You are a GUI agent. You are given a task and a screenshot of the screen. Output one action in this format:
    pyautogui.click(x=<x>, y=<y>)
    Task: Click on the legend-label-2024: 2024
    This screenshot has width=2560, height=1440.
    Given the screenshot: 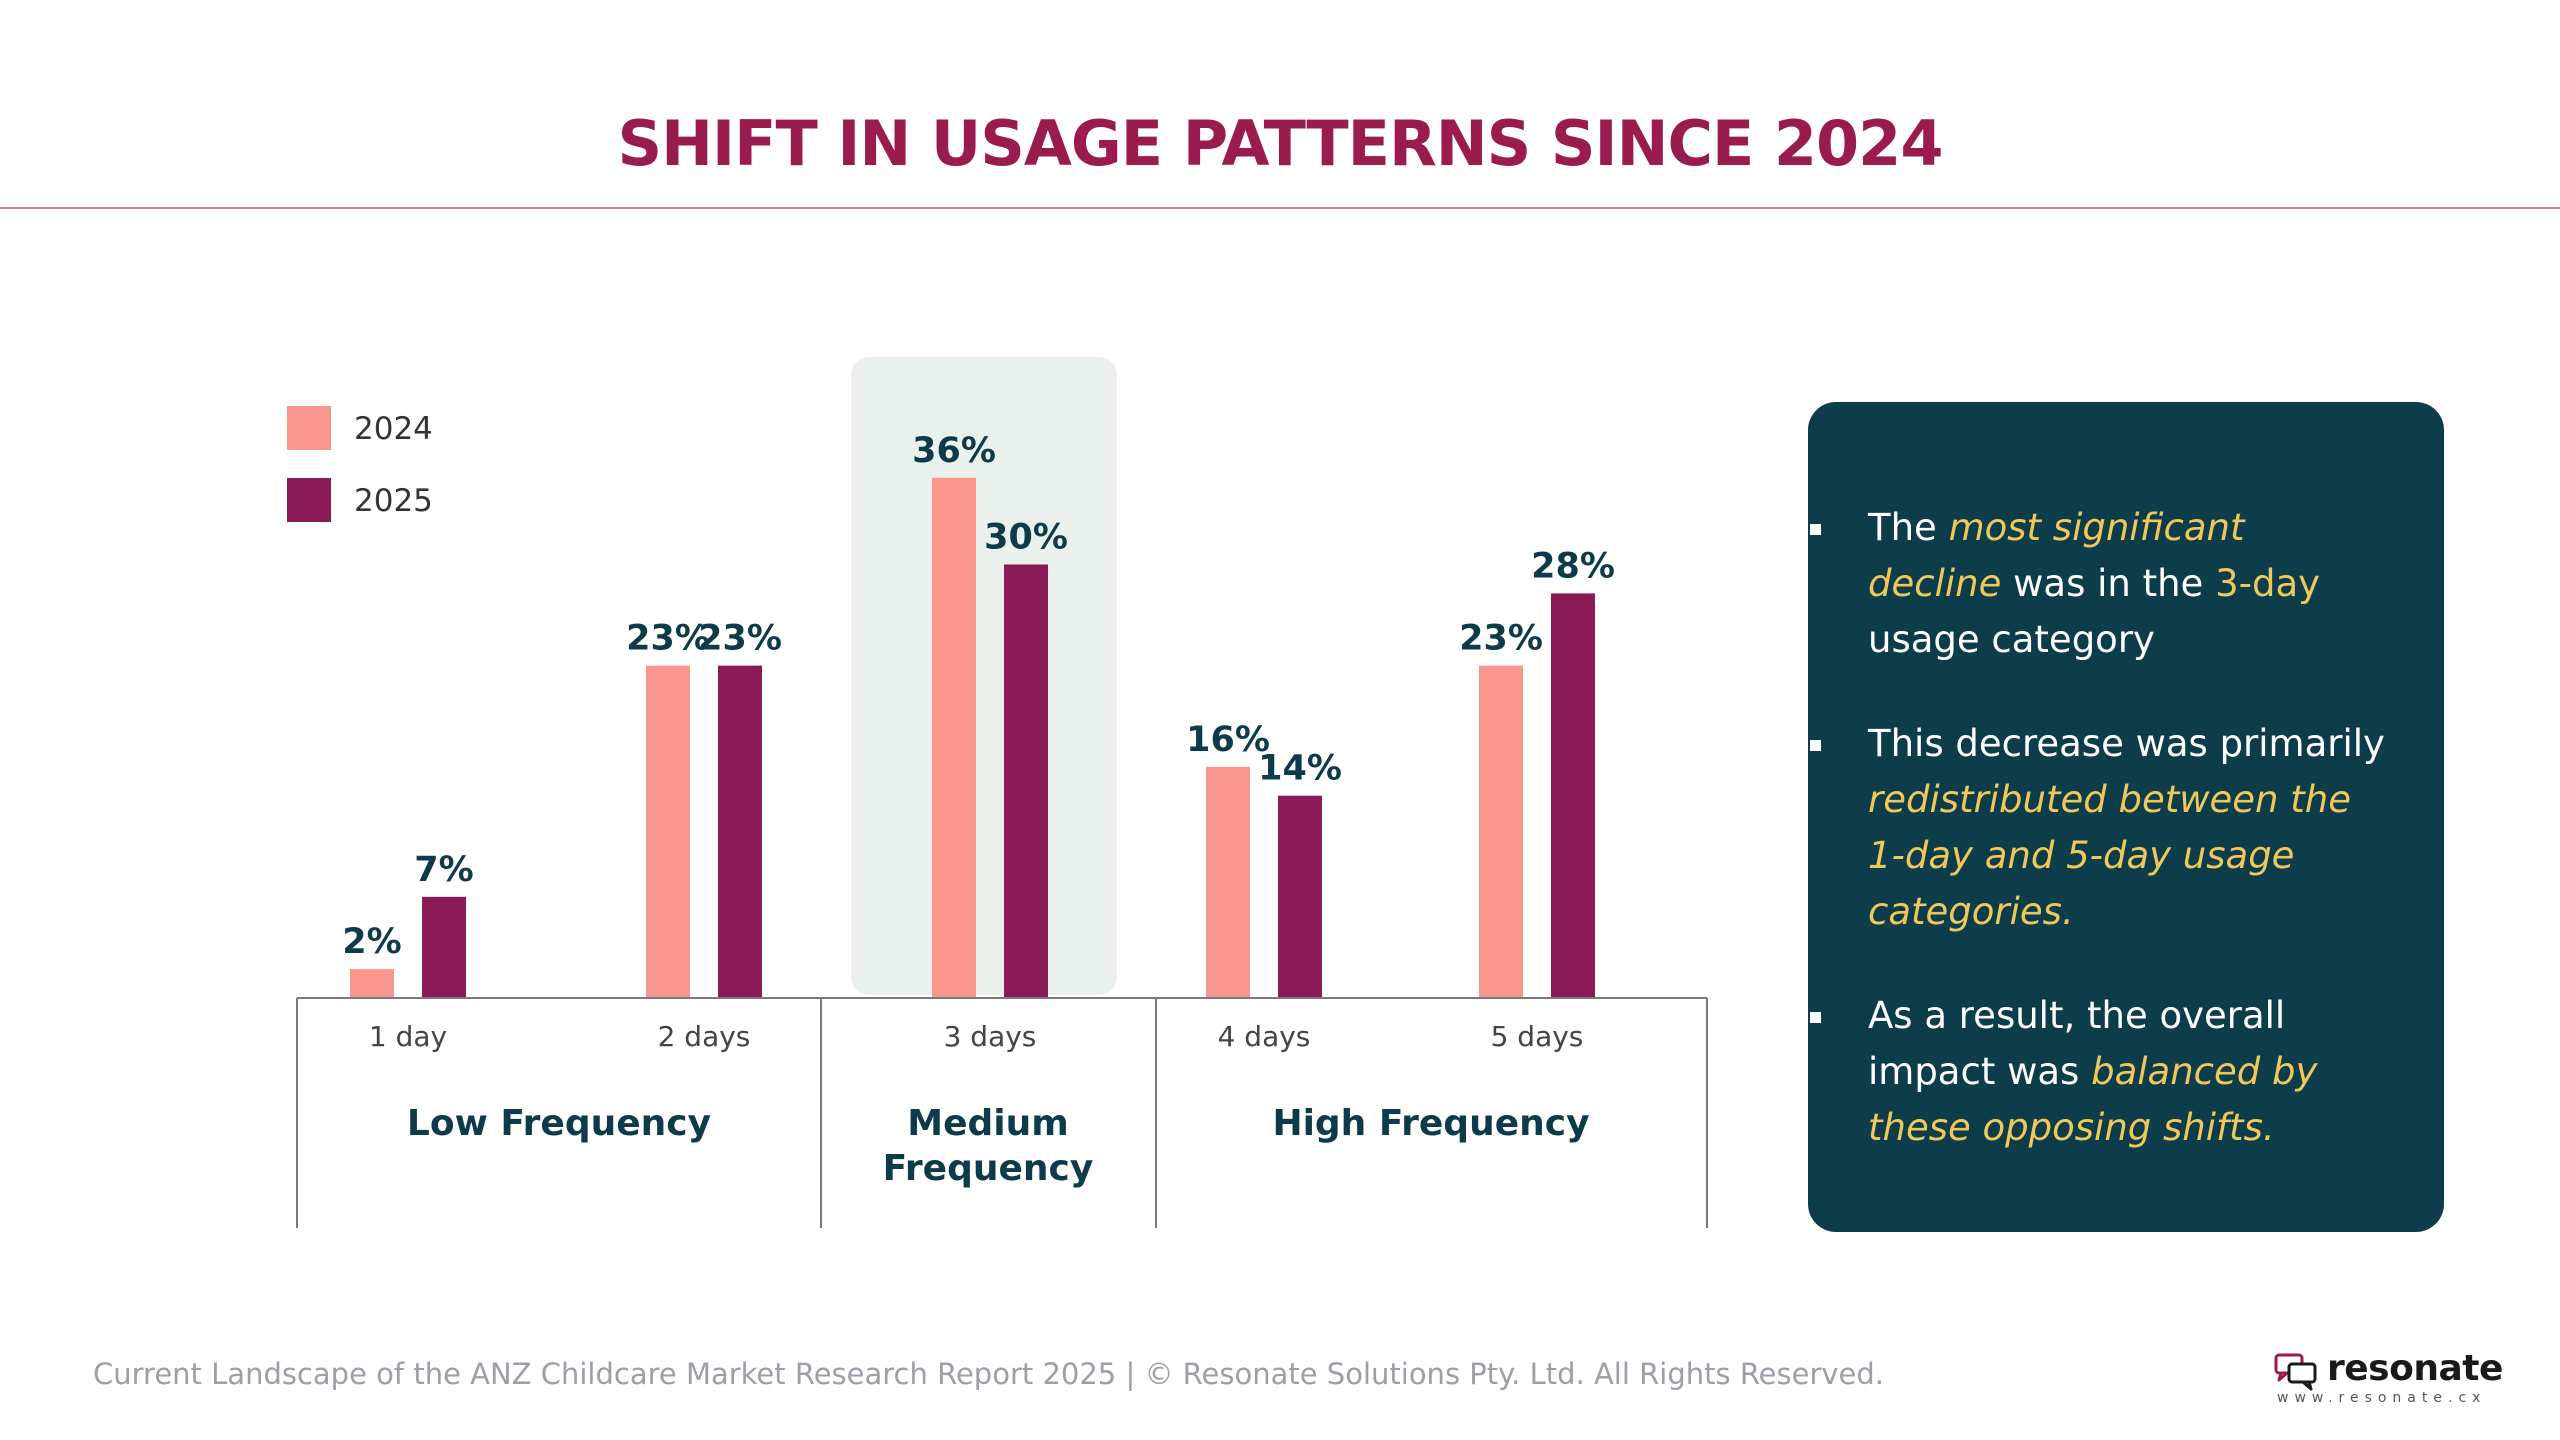 What is the action you would take?
    pyautogui.click(x=393, y=429)
    